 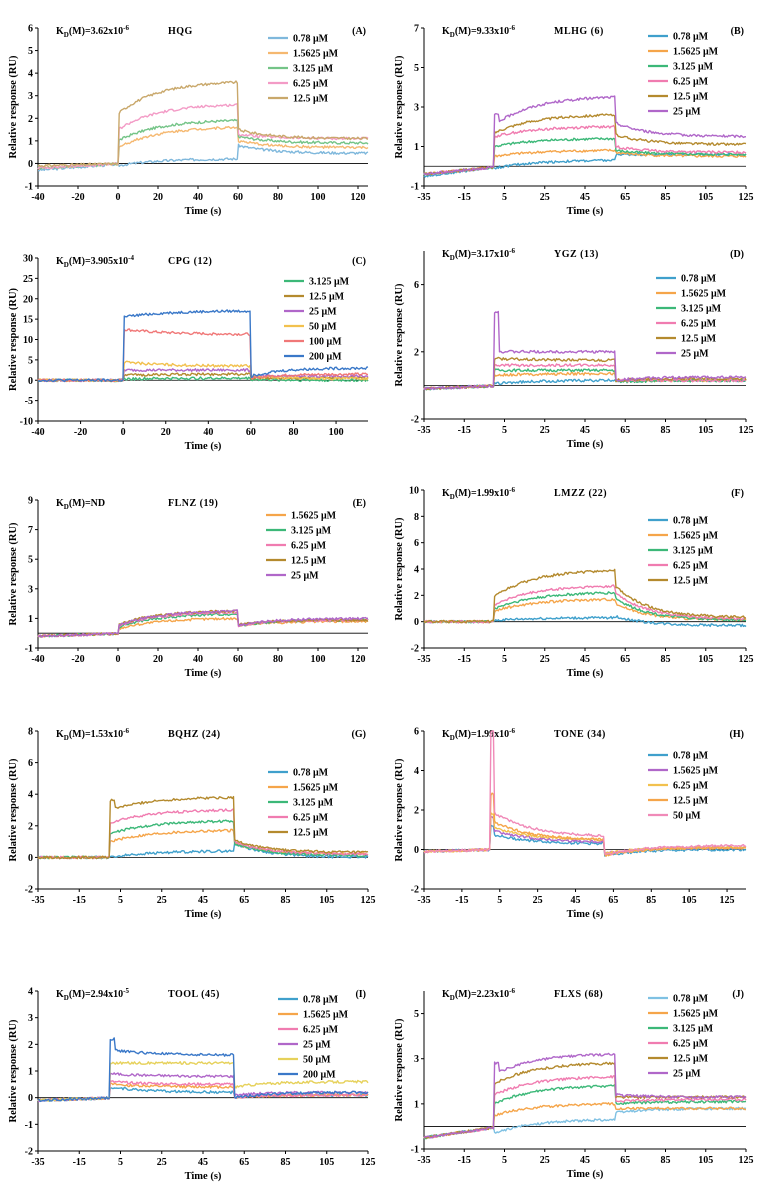 I want to click on compound-name: YGZ (13), so click(x=576, y=254).